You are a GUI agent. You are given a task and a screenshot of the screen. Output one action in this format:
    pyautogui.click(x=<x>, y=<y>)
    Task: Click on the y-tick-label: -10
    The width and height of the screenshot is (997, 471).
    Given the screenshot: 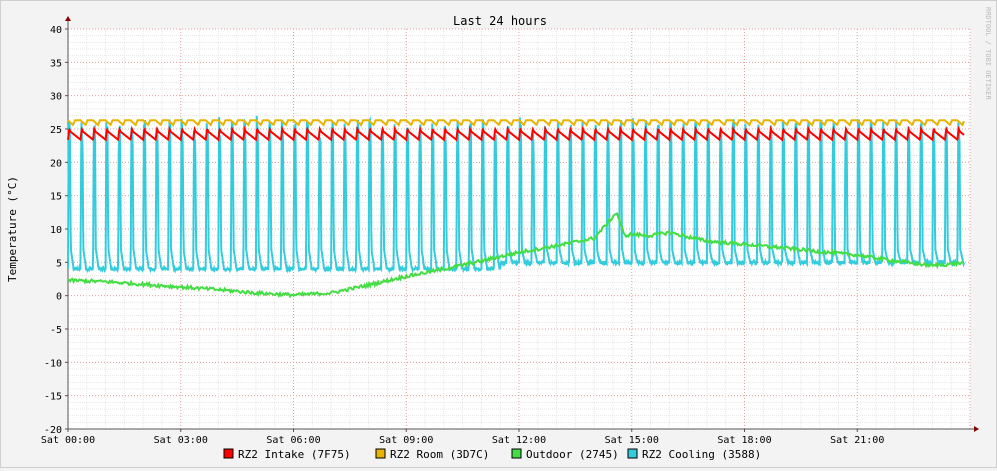 What is the action you would take?
    pyautogui.click(x=53, y=363)
    